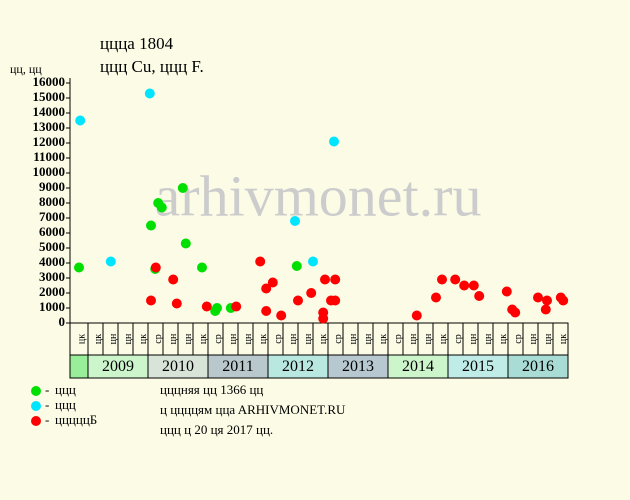  Describe the element at coordinates (418, 366) in the screenshot. I see `year-label: 2014` at that location.